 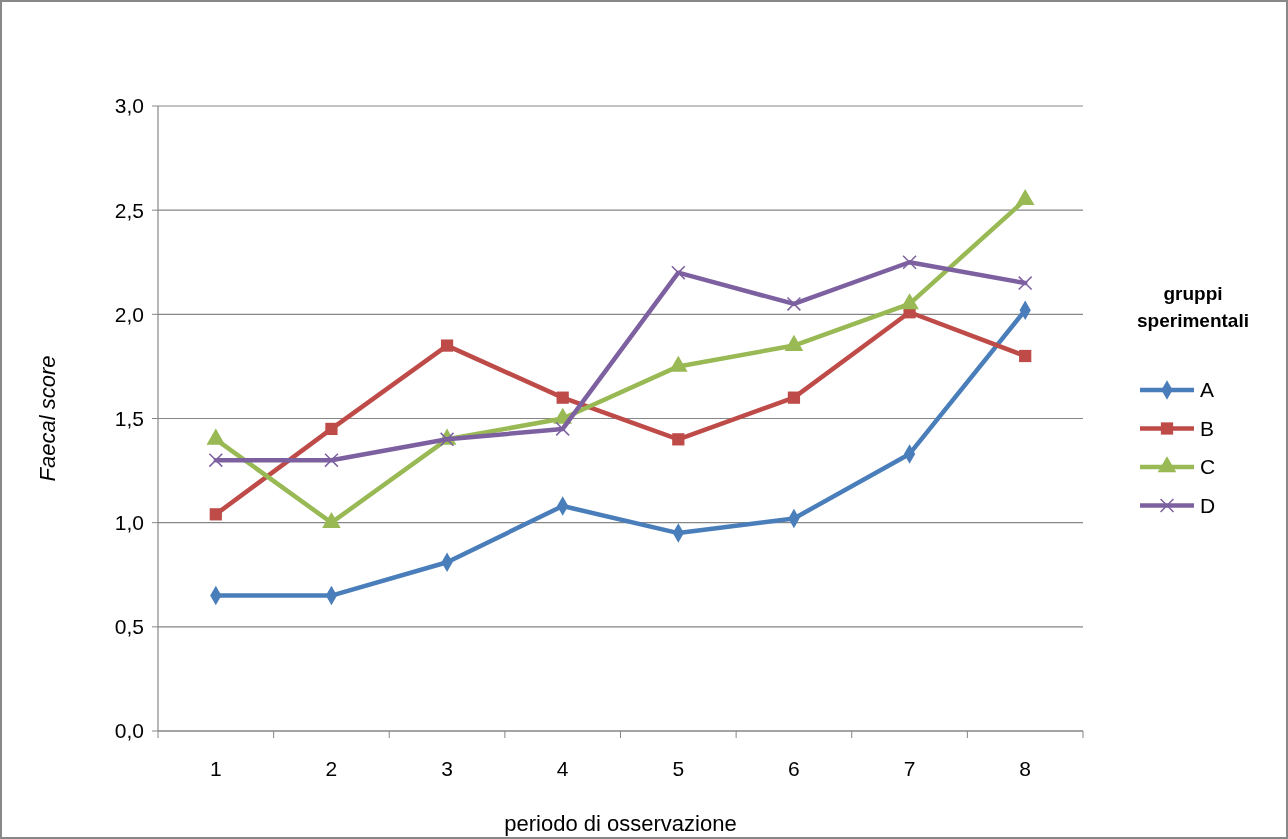 I want to click on legend-label: D, so click(x=1208, y=505).